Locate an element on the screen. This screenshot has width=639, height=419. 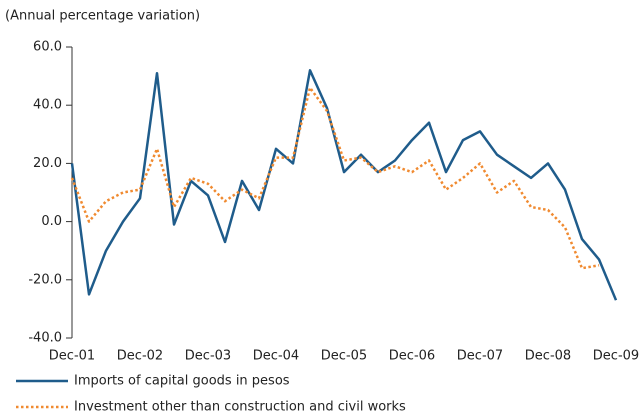
x-tick-label: Dec-08 is located at coordinates (548, 356).